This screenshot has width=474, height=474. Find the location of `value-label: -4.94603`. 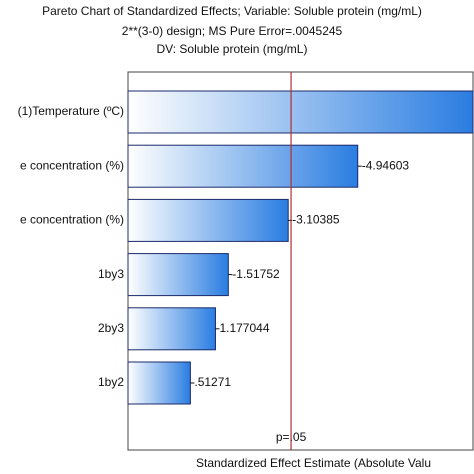

value-label: -4.94603 is located at coordinates (386, 165).